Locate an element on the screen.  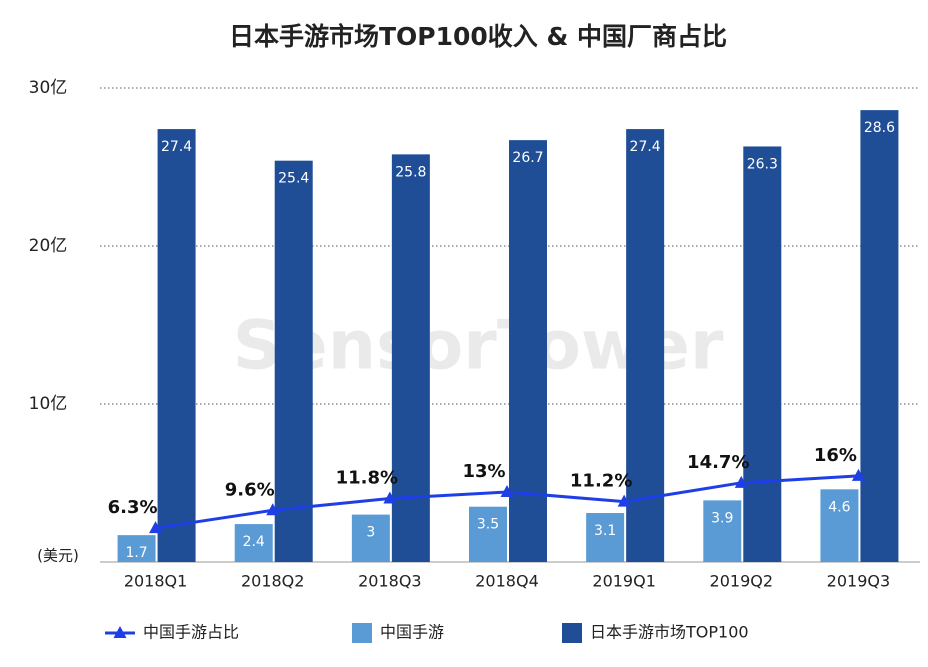
bar-value-label: 26.7 is located at coordinates (527, 158).